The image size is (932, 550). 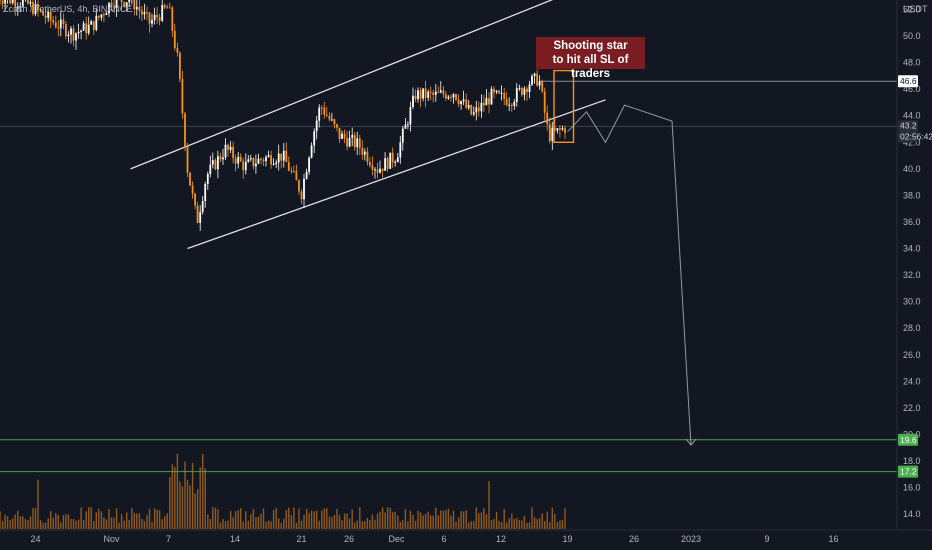 What do you see at coordinates (349, 539) in the screenshot?
I see `time-tick-label: 26` at bounding box center [349, 539].